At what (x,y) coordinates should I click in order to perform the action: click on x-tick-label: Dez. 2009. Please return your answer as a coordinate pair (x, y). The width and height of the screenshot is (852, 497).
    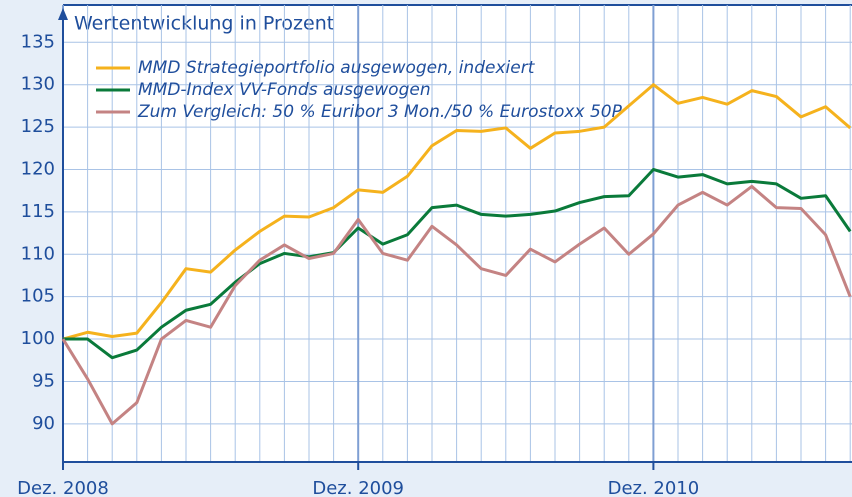
    Looking at the image, I should click on (358, 487).